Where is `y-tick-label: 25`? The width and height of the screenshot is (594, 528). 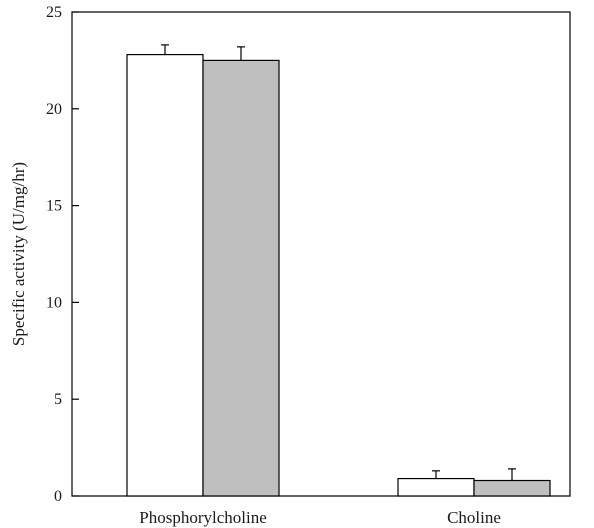 y-tick-label: 25 is located at coordinates (54, 12).